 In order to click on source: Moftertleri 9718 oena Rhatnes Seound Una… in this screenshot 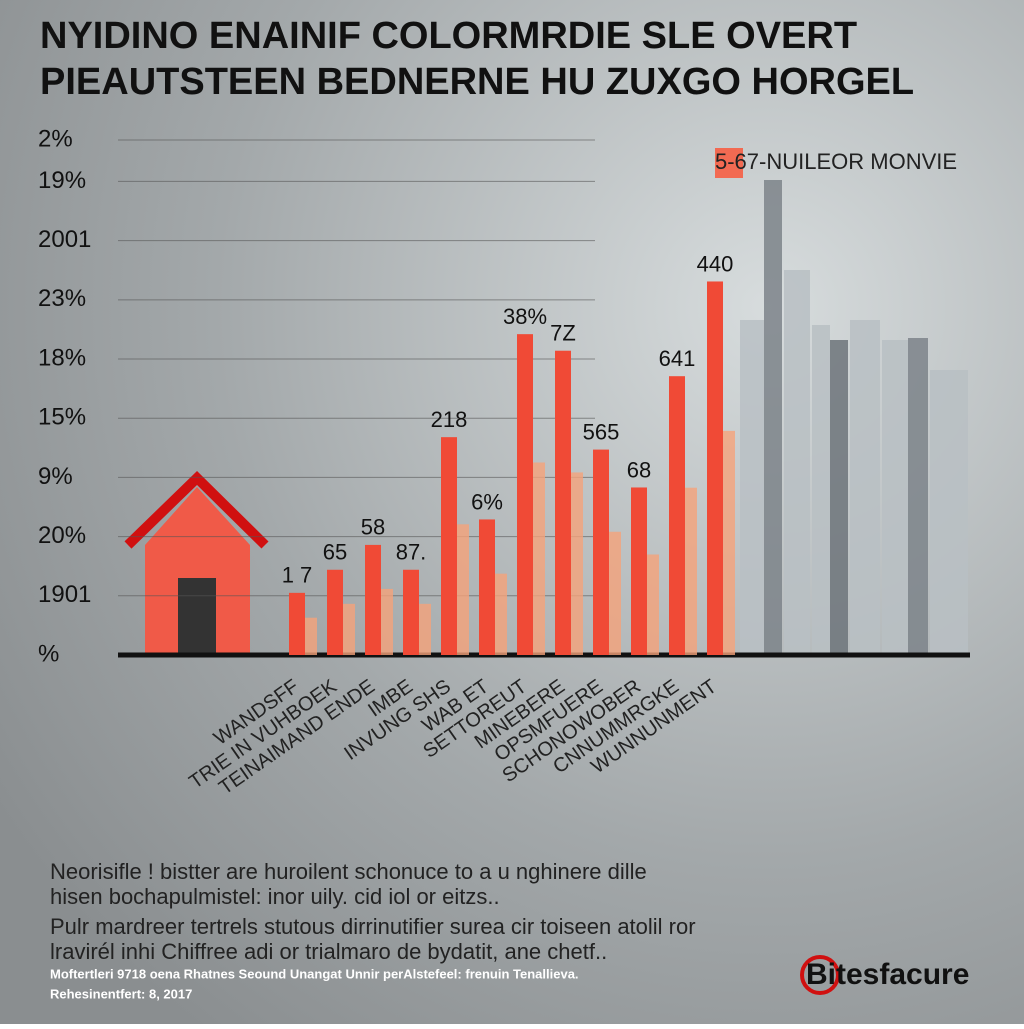, I will do `click(314, 973)`.